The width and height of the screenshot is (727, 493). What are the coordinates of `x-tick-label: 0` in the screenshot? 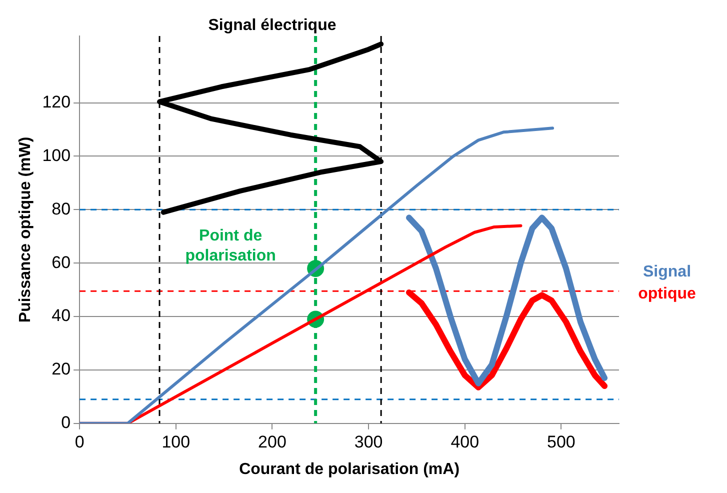 It's located at (79, 442).